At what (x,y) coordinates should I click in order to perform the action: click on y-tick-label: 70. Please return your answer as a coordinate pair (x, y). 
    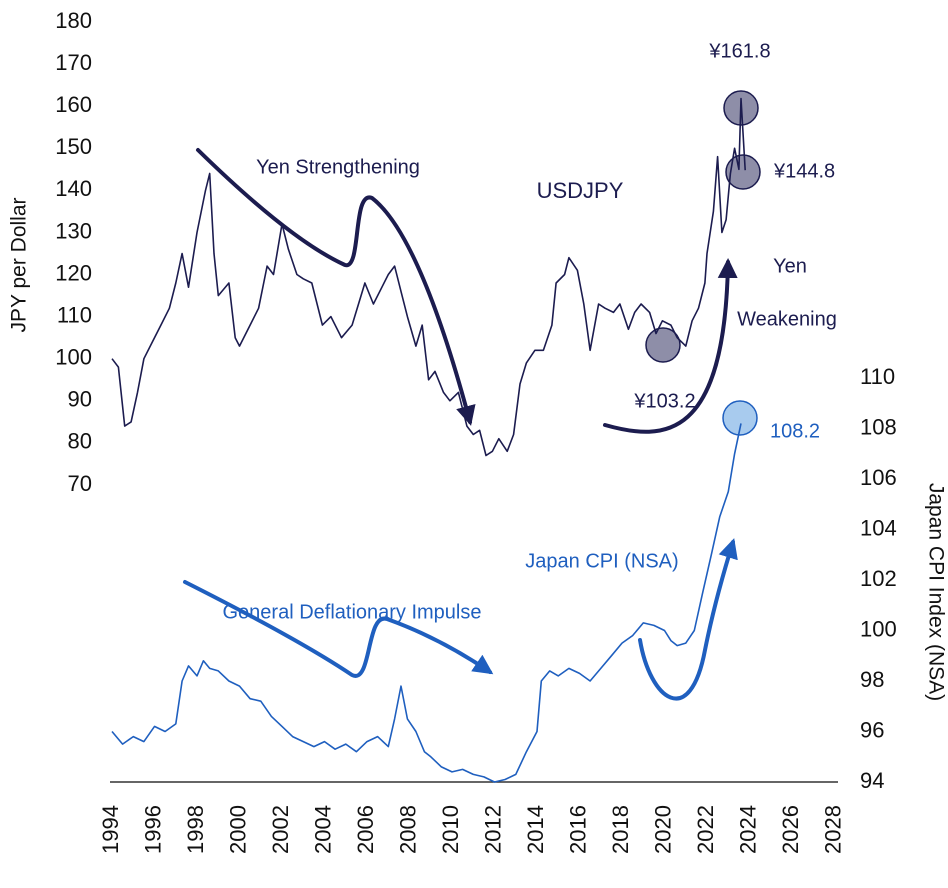
    Looking at the image, I should click on (80, 483).